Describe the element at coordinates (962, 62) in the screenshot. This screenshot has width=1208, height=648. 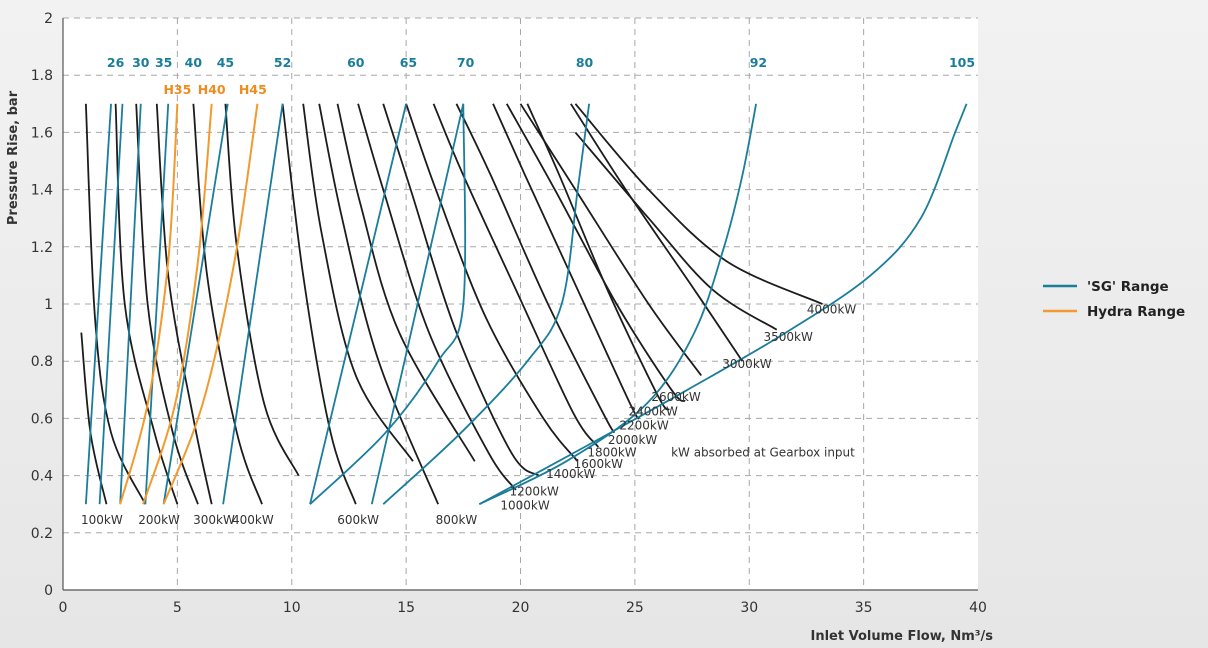
I see `sg-model-label: 105` at that location.